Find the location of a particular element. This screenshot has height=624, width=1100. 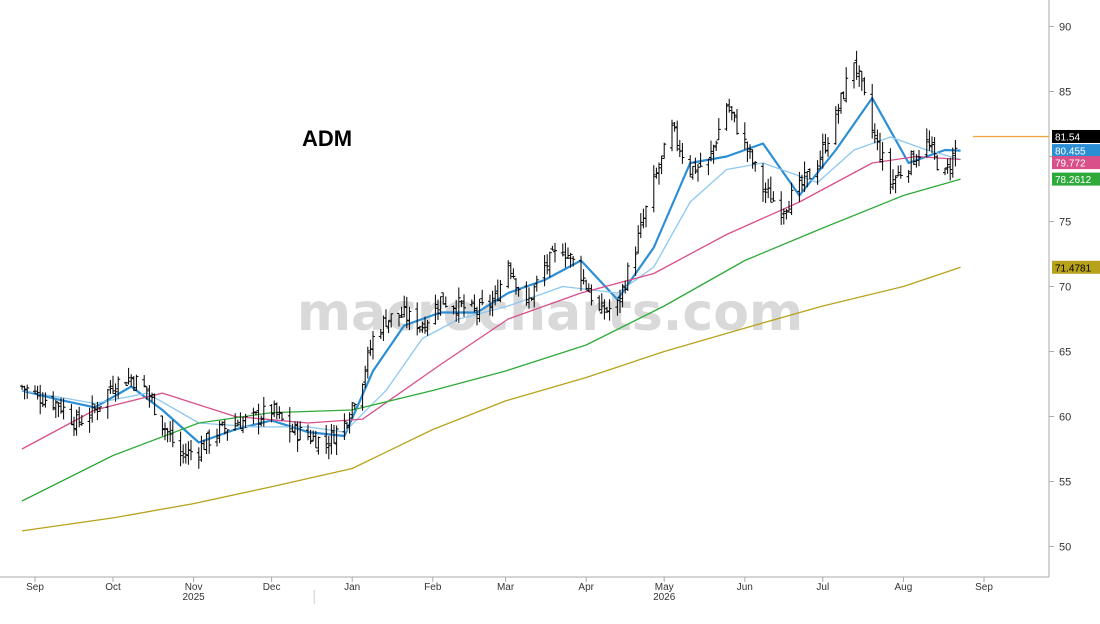

value-label-1: 81.54 is located at coordinates (1067, 137).